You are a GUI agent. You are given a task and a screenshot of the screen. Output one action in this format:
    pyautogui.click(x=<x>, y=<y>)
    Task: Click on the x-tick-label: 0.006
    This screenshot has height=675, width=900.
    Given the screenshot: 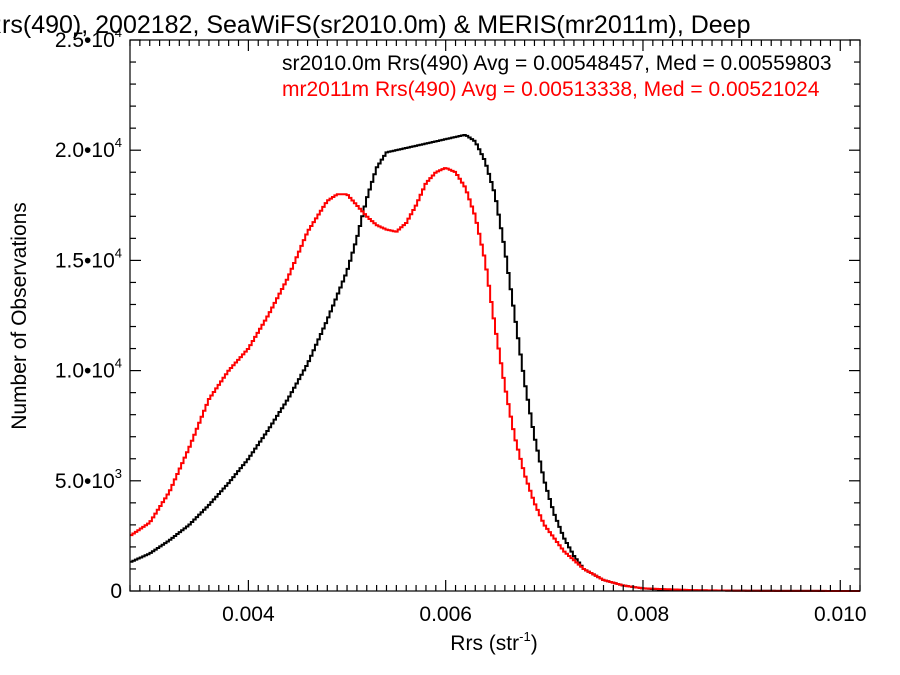 What is the action you would take?
    pyautogui.click(x=445, y=614)
    